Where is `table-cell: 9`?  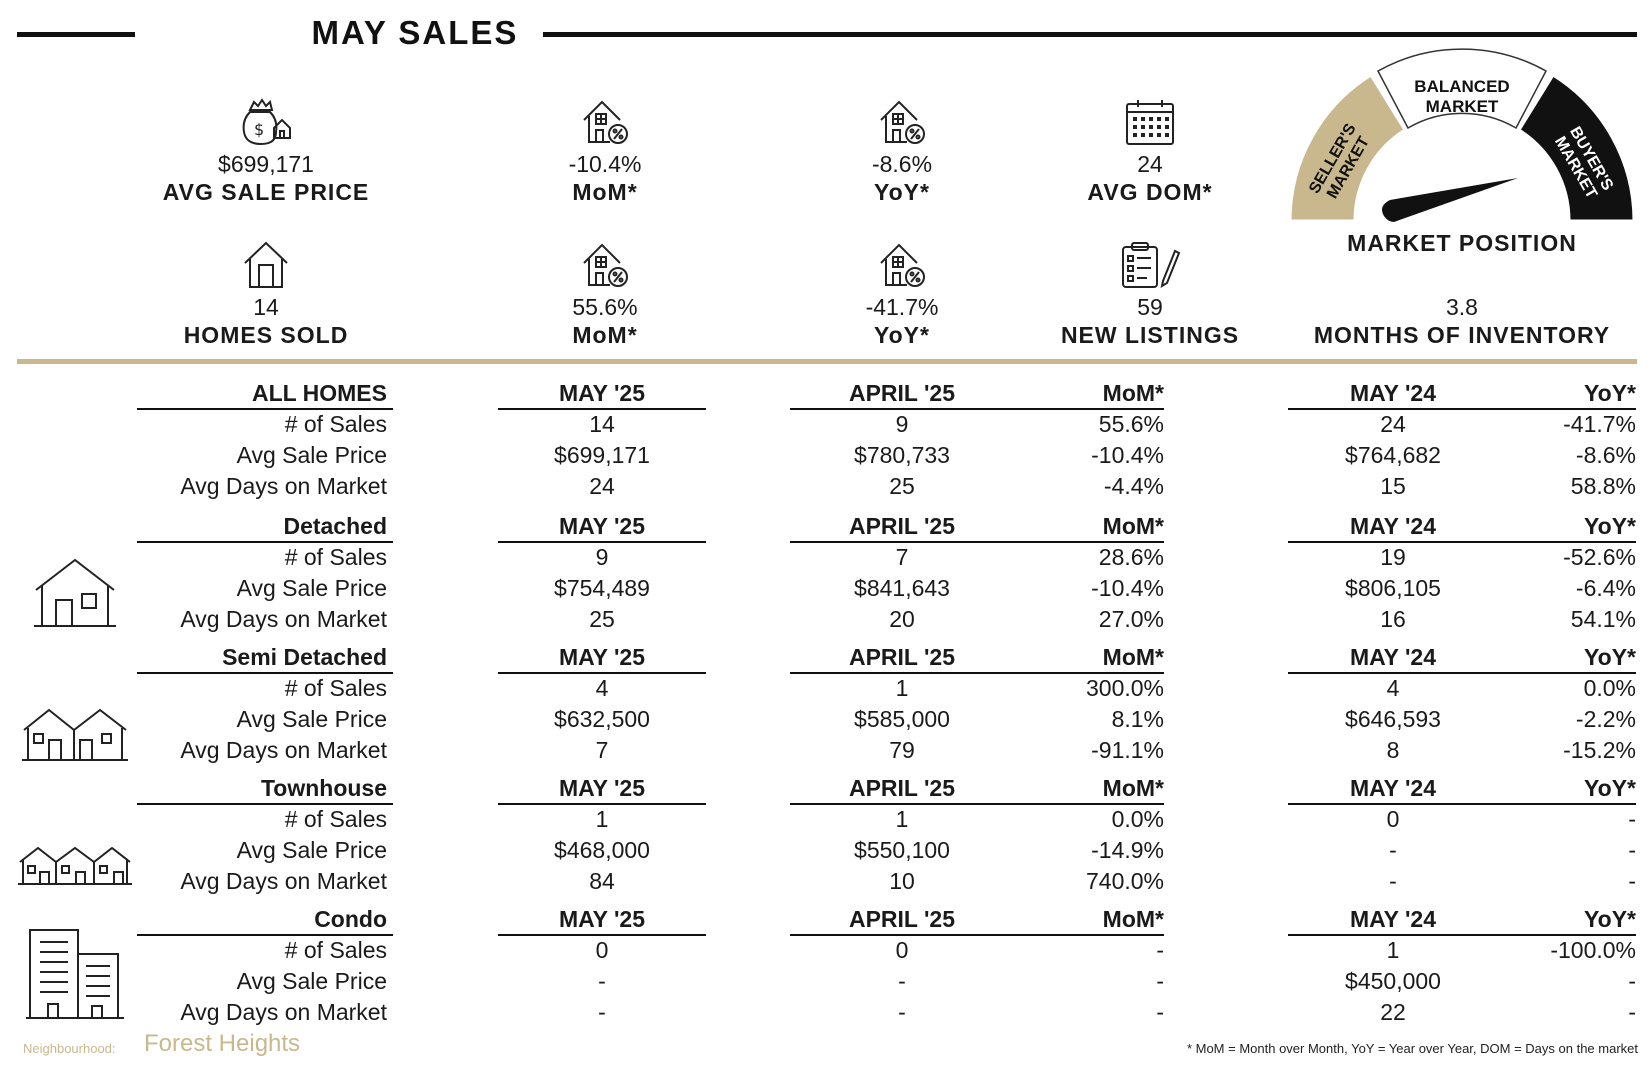 table-cell: 9 is located at coordinates (902, 424).